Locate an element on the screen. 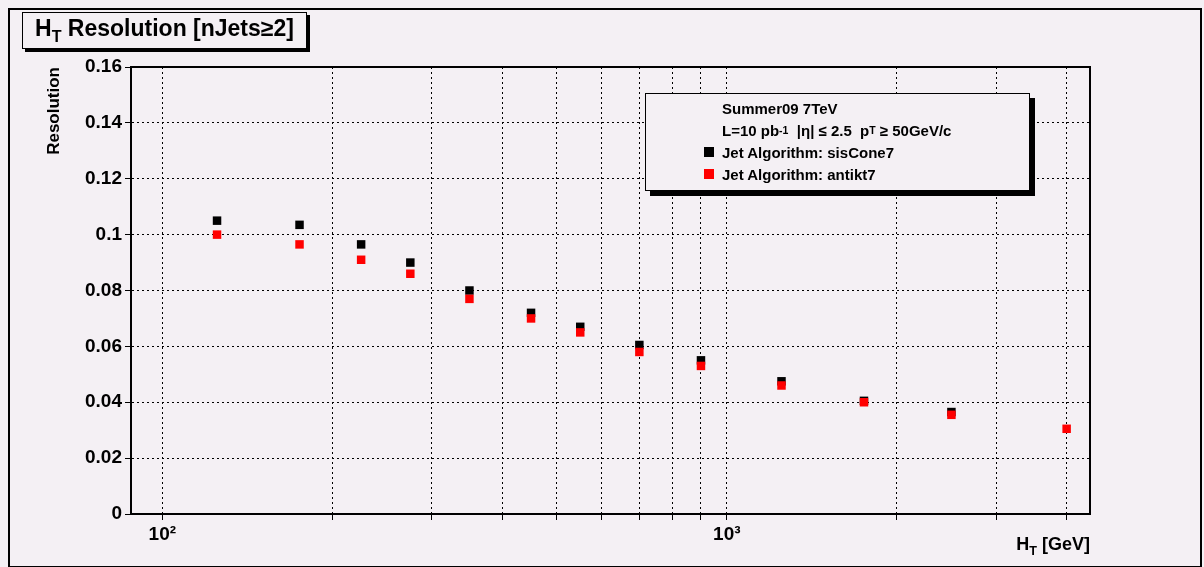 The height and width of the screenshot is (567, 1204). y-tick-label: 0.02 is located at coordinates (103, 457).